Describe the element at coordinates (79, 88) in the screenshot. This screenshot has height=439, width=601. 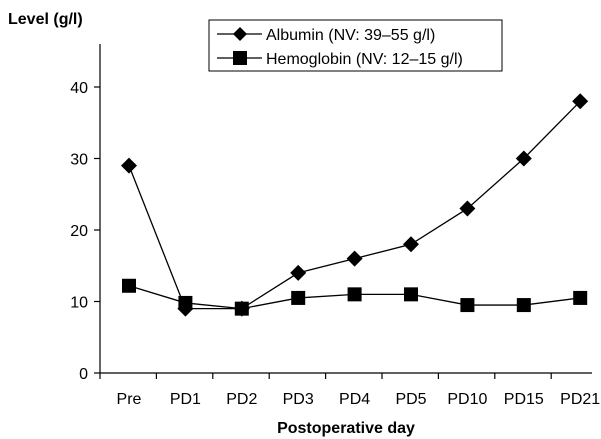
I see `y-tick-label: 40` at that location.